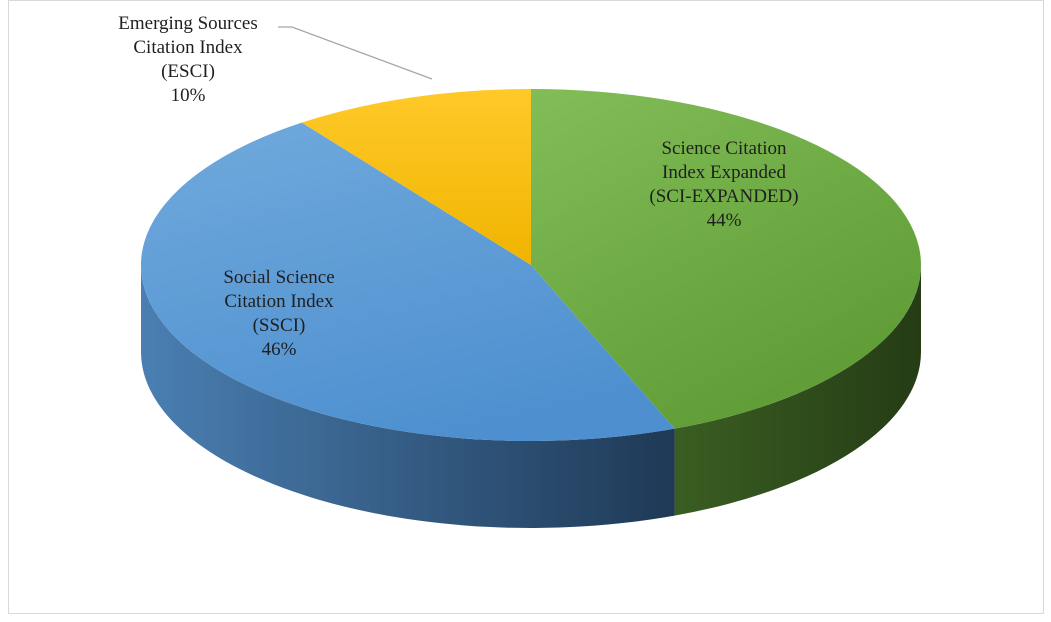  What do you see at coordinates (724, 220) in the screenshot?
I see `data-label-value-sci-expanded: 44%` at bounding box center [724, 220].